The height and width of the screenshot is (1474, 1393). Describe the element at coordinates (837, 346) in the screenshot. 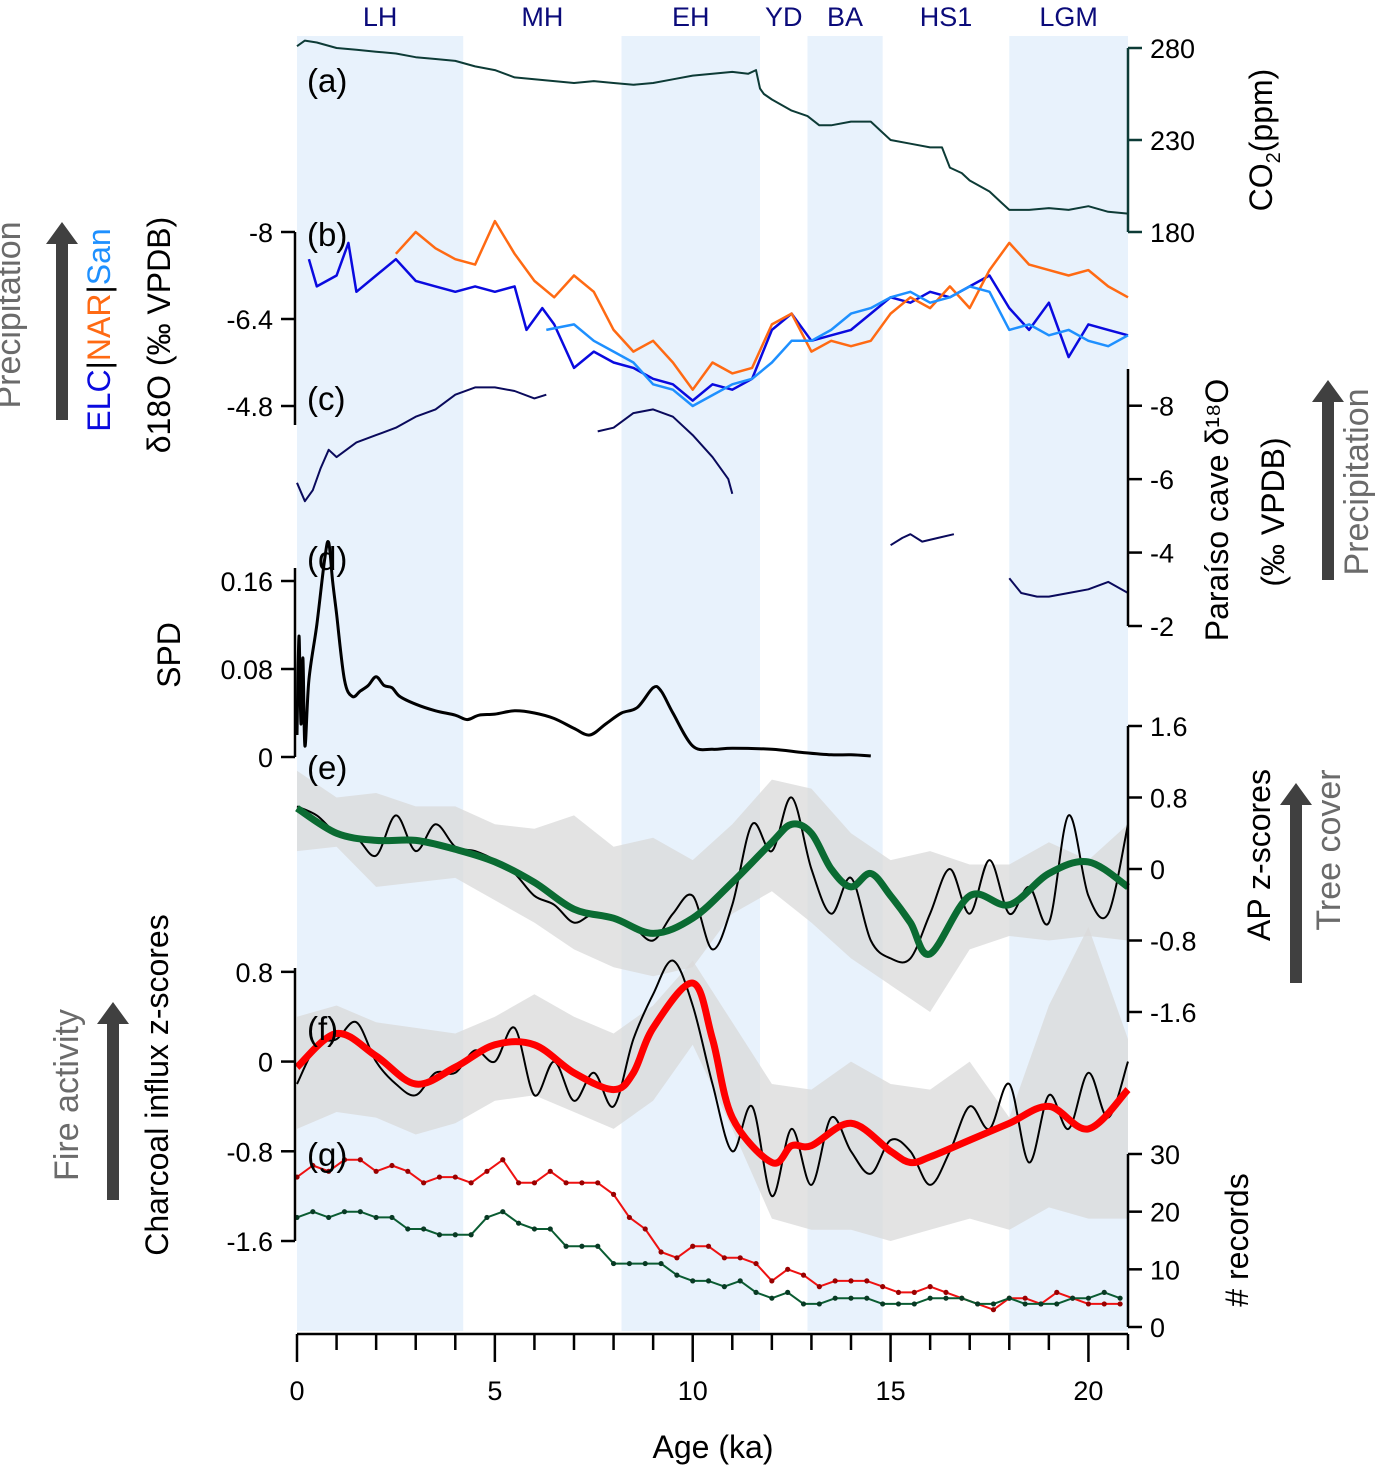

I see `series-b-san` at that location.